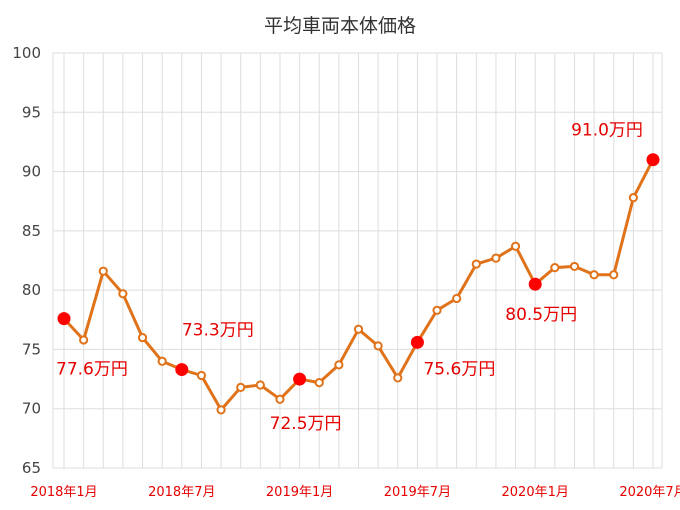 The height and width of the screenshot is (510, 680). I want to click on y-tick-label: 75, so click(31, 349).